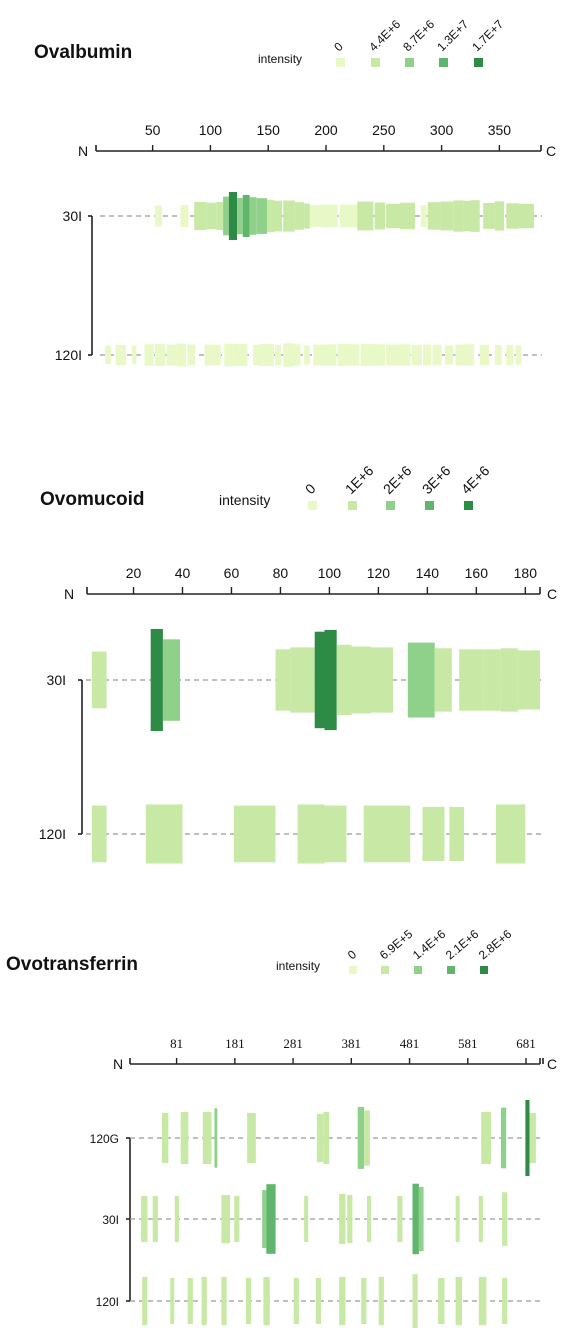 The image size is (562, 1342). I want to click on intensity-legend: intensity 0 6.9E+51.4E+62.1E+62.8E+6, so click(395, 950).